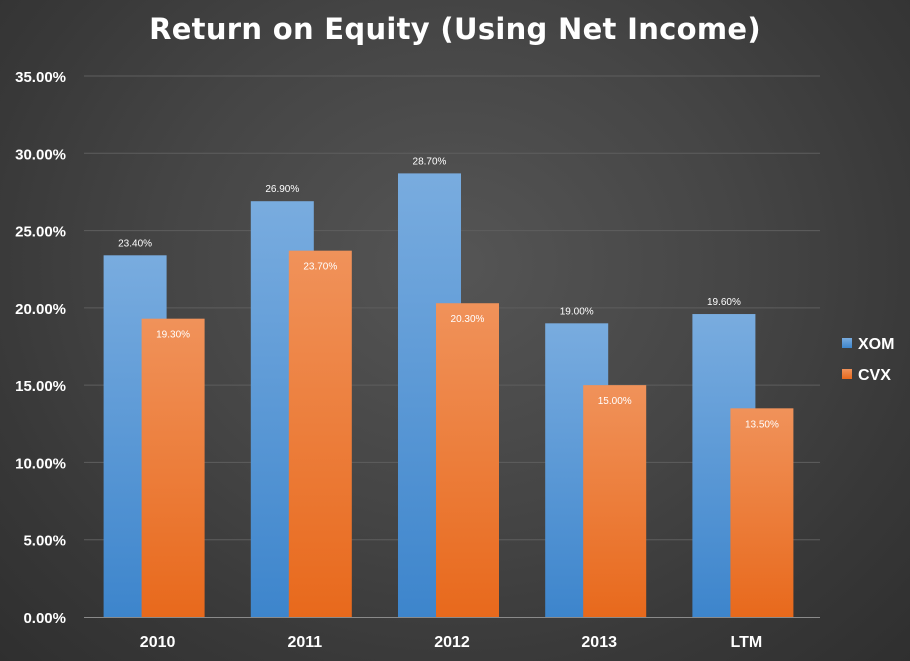  What do you see at coordinates (747, 642) in the screenshot?
I see `x-tick-label: LTM` at bounding box center [747, 642].